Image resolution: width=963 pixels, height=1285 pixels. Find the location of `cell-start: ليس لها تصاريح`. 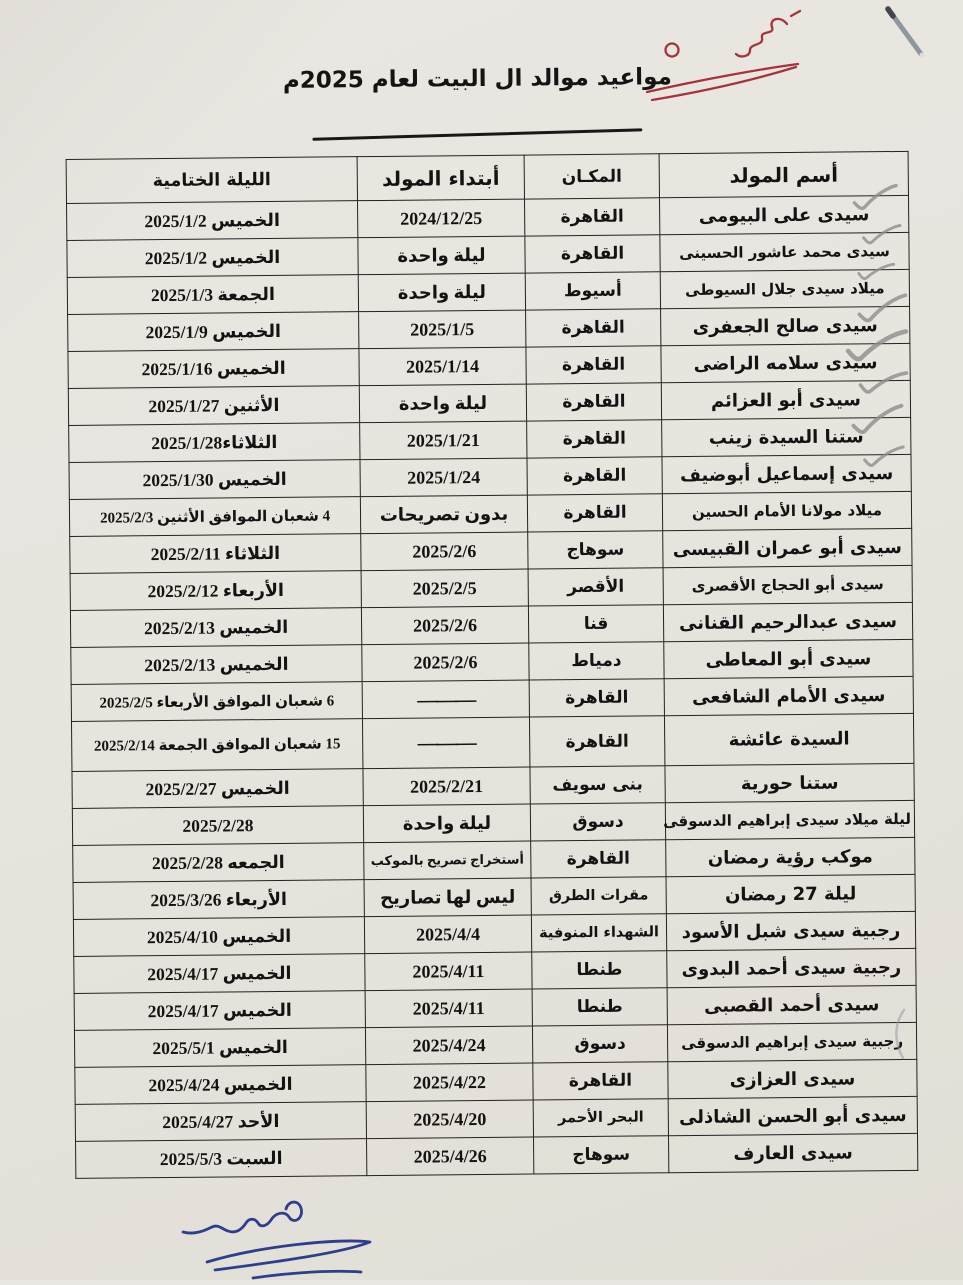

cell-start: ليس لها تصاريح is located at coordinates (448, 897).